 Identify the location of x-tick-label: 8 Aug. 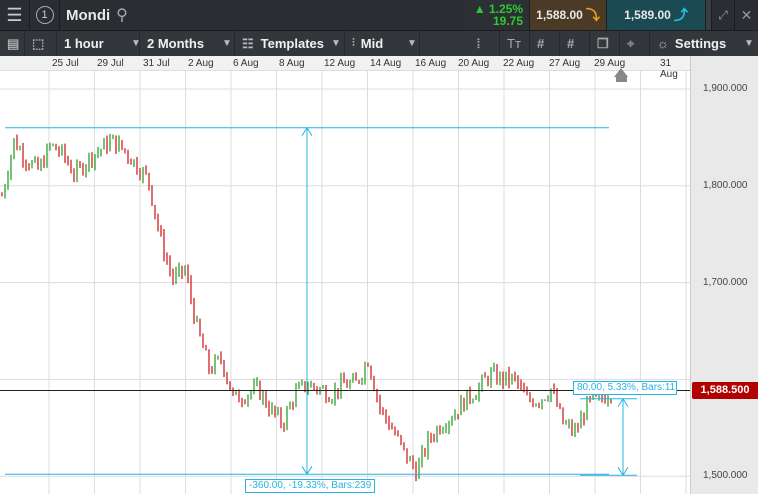
(292, 63).